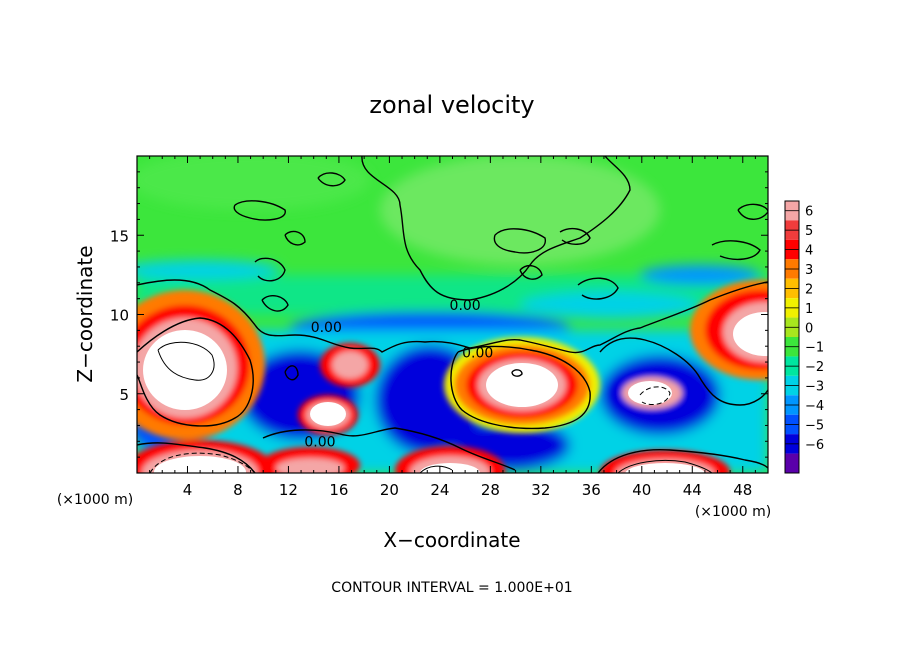 This screenshot has height=654, width=904. Describe the element at coordinates (809, 309) in the screenshot. I see `colorbar-tick-label: 1` at that location.